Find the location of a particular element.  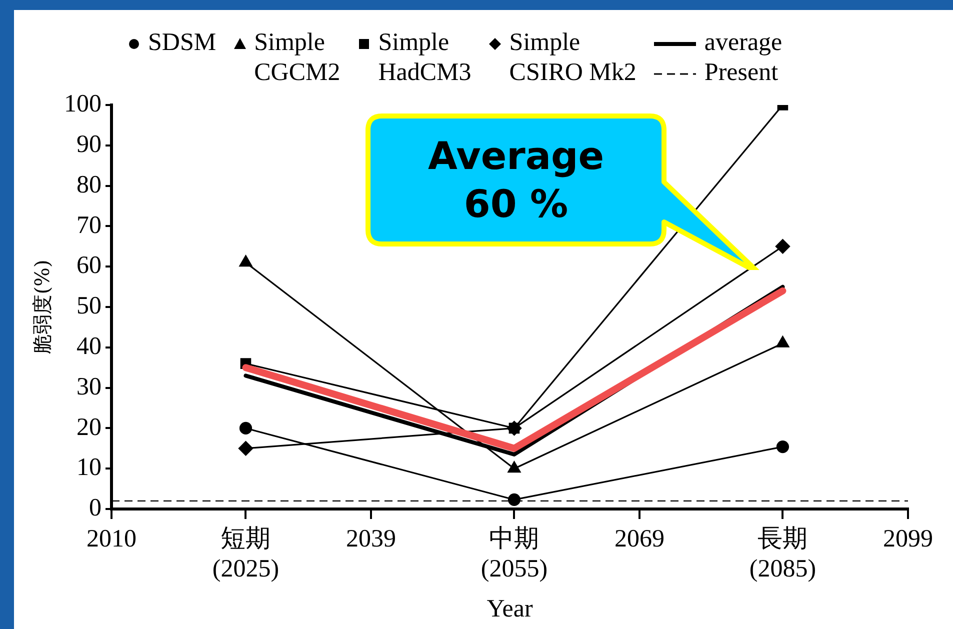

y-tick-label: 60 is located at coordinates (89, 266).